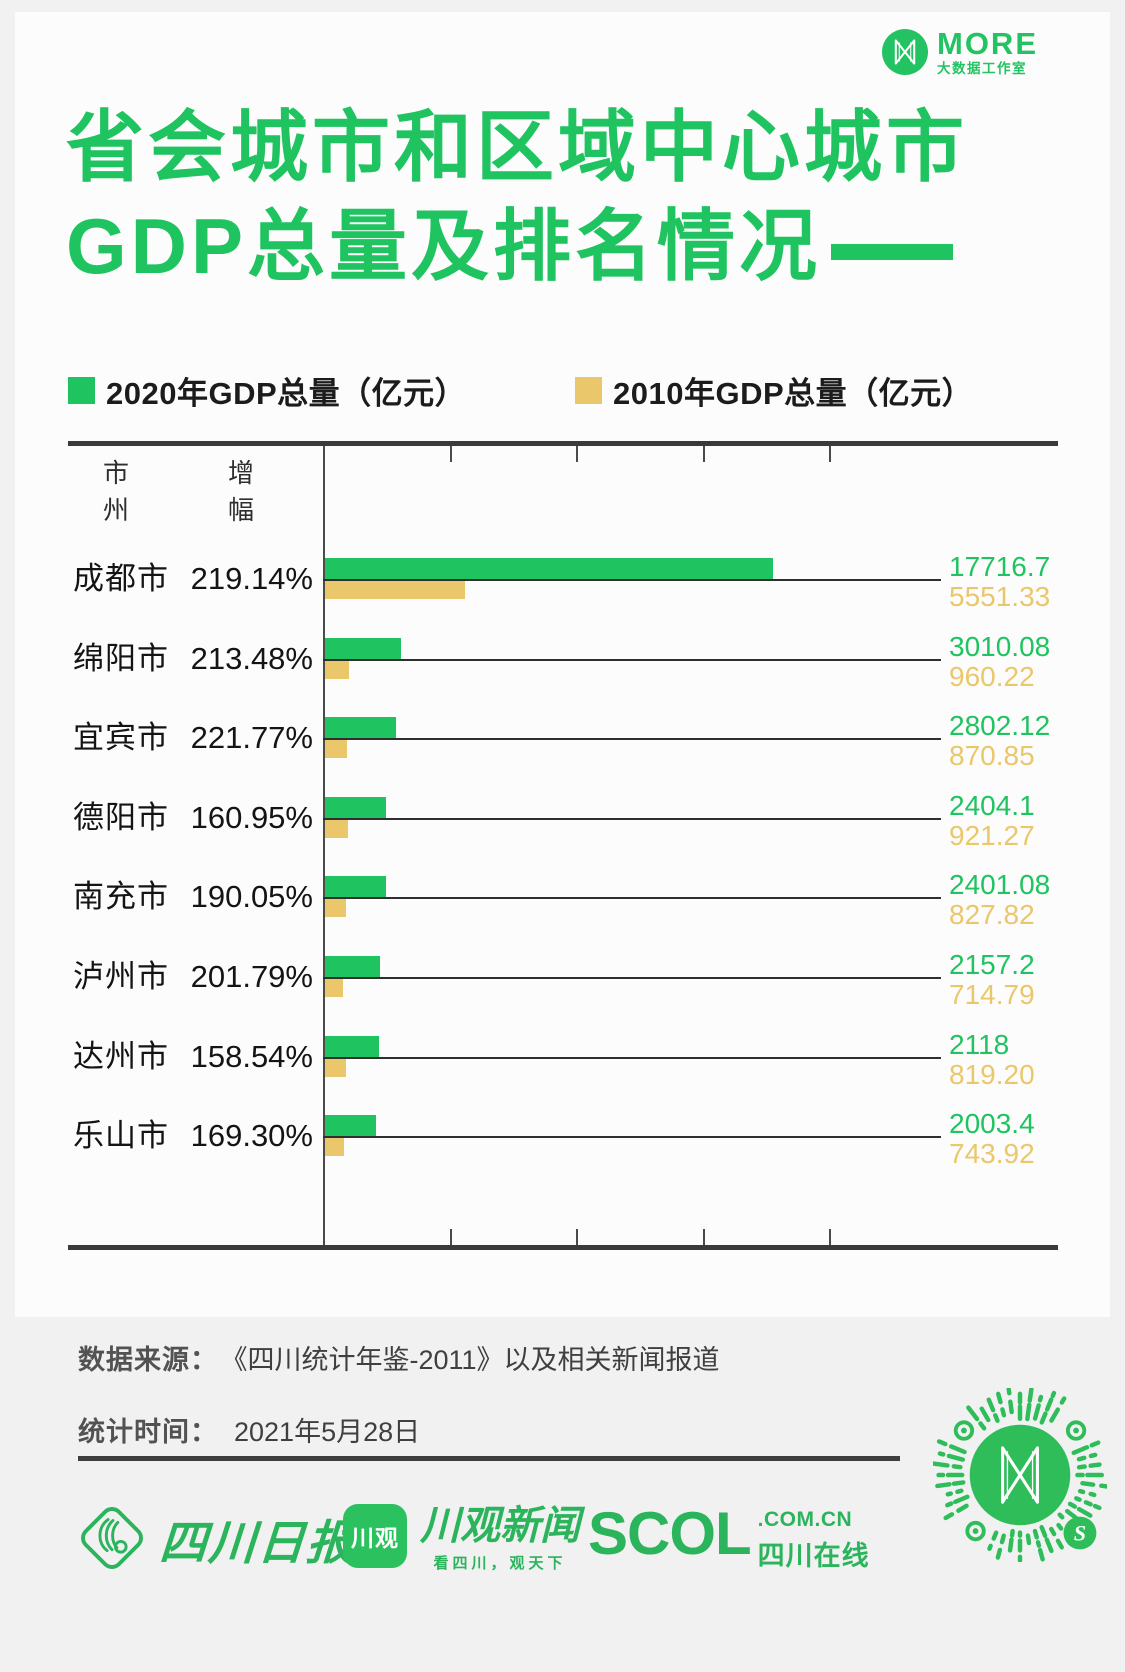 The image size is (1125, 1672). What do you see at coordinates (992, 1153) in the screenshot?
I see `value-2010: 743.92` at bounding box center [992, 1153].